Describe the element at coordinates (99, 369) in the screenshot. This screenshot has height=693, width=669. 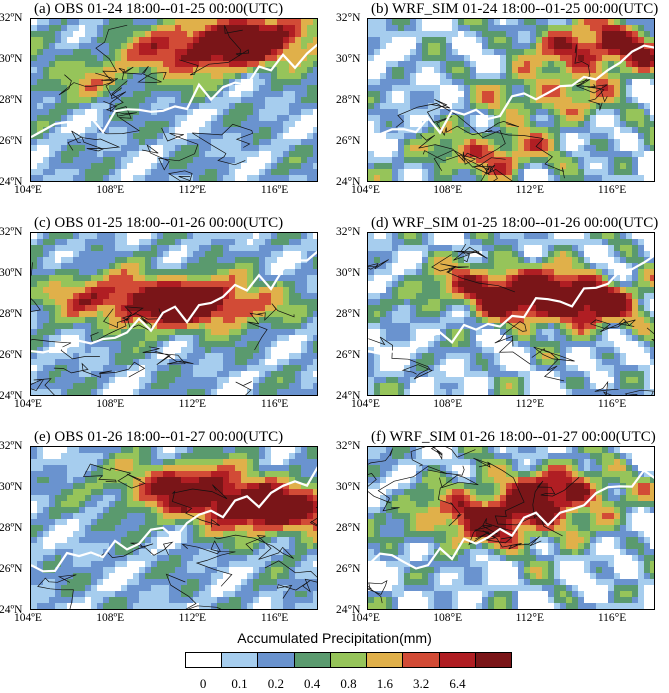
I see `province-boundary` at that location.